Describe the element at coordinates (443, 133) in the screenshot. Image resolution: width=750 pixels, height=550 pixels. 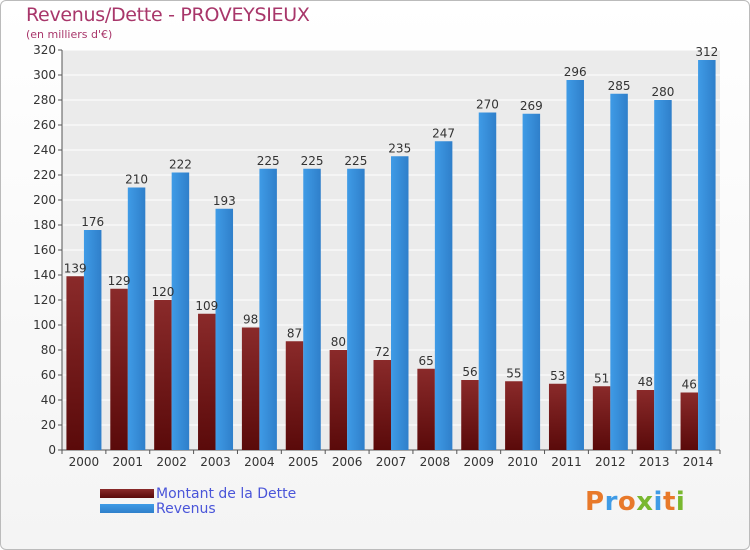
I see `data-label-revenue: 247` at that location.